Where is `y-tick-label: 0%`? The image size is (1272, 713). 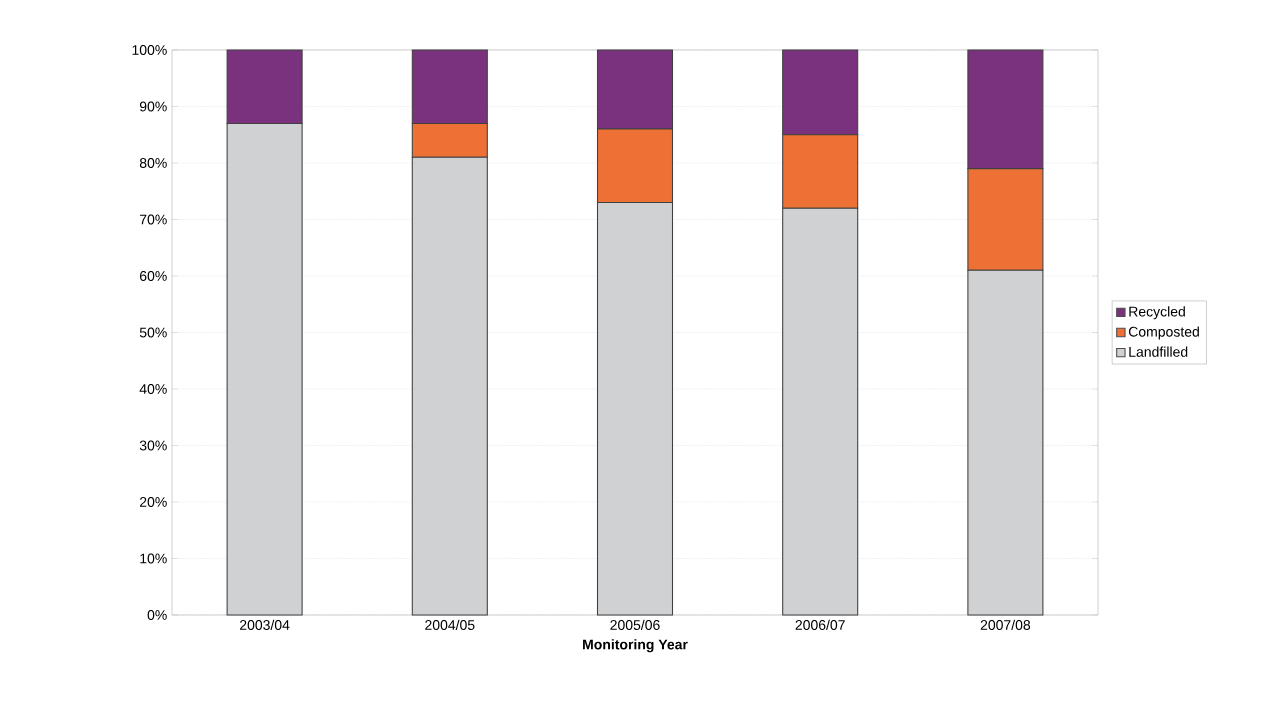
y-tick-label: 0% is located at coordinates (157, 615).